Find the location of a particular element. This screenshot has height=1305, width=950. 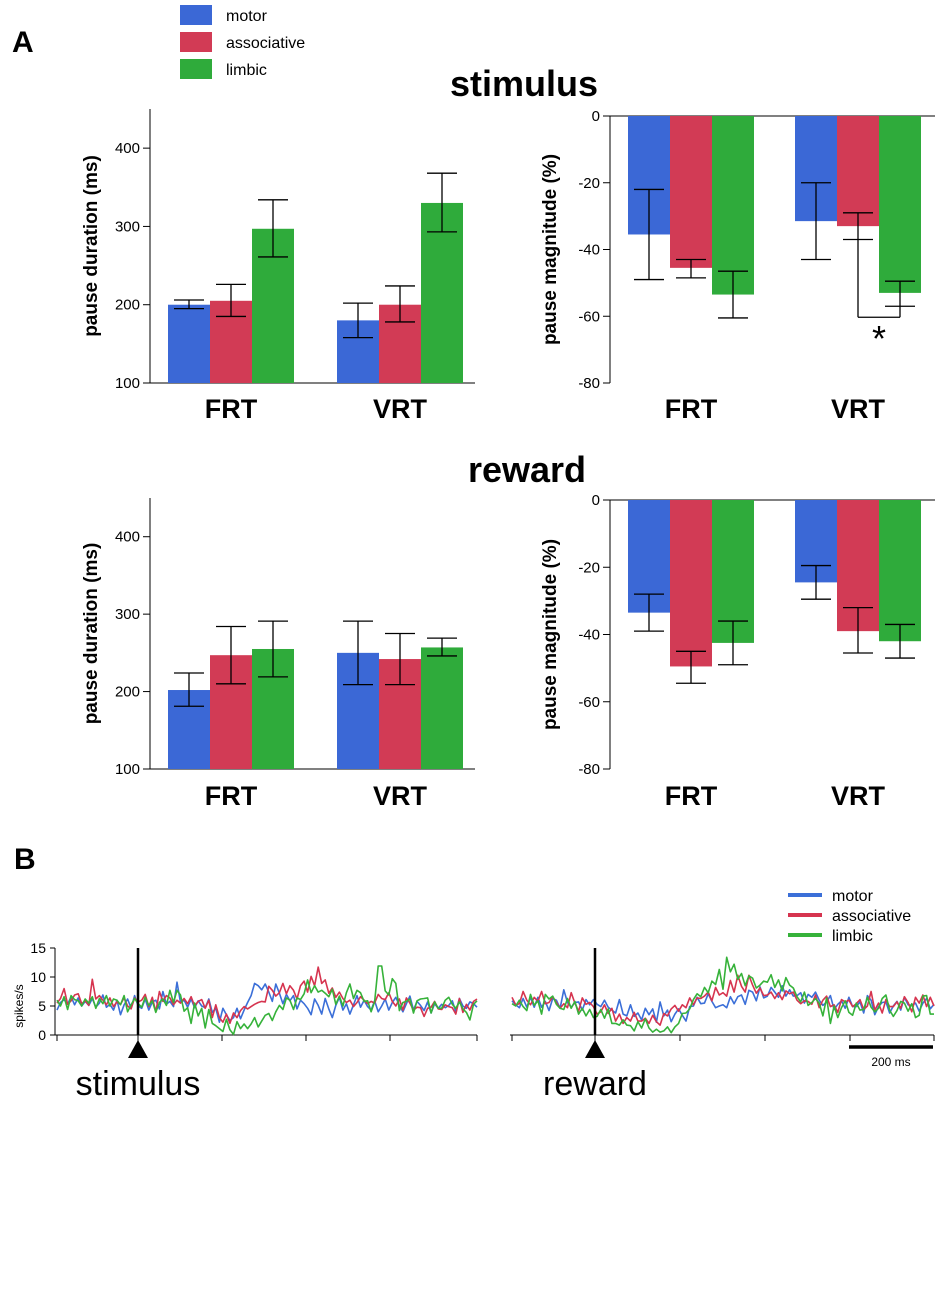

section-title-reward: reward is located at coordinates (527, 469).